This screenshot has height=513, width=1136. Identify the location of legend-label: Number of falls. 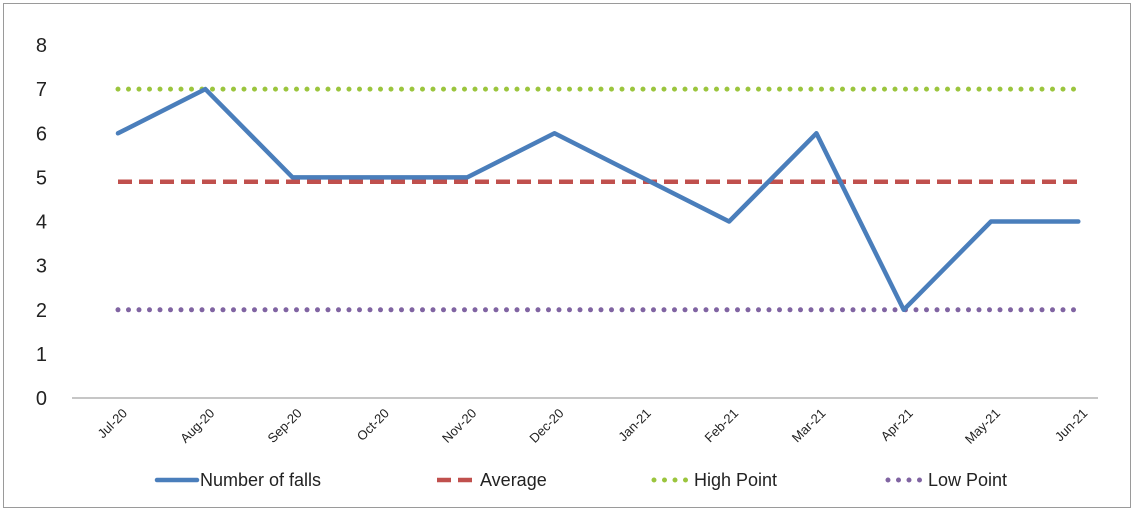
(260, 480).